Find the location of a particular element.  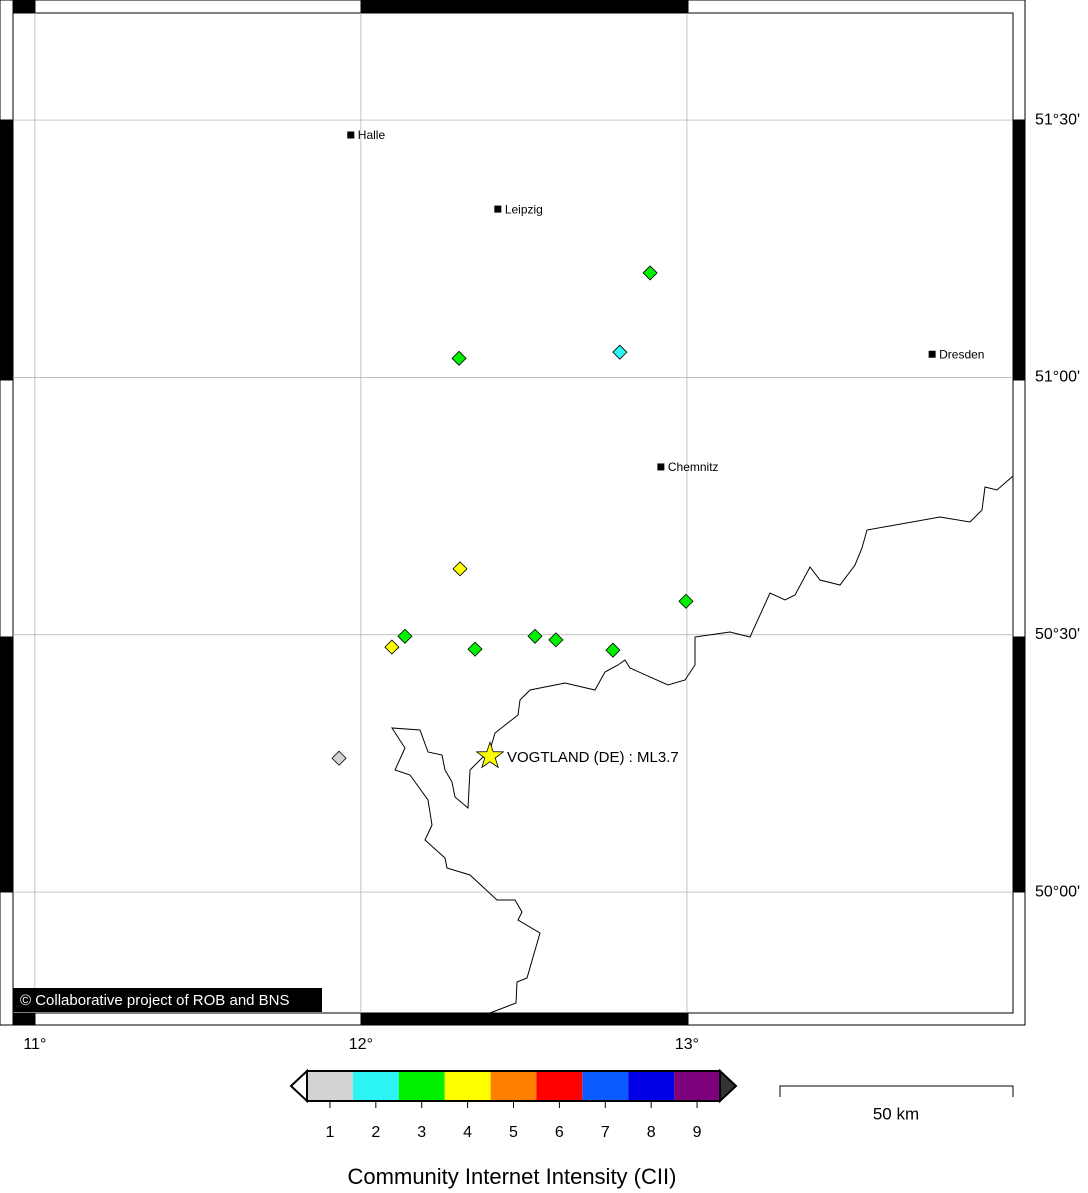

colorbar-over is located at coordinates (728, 1086).